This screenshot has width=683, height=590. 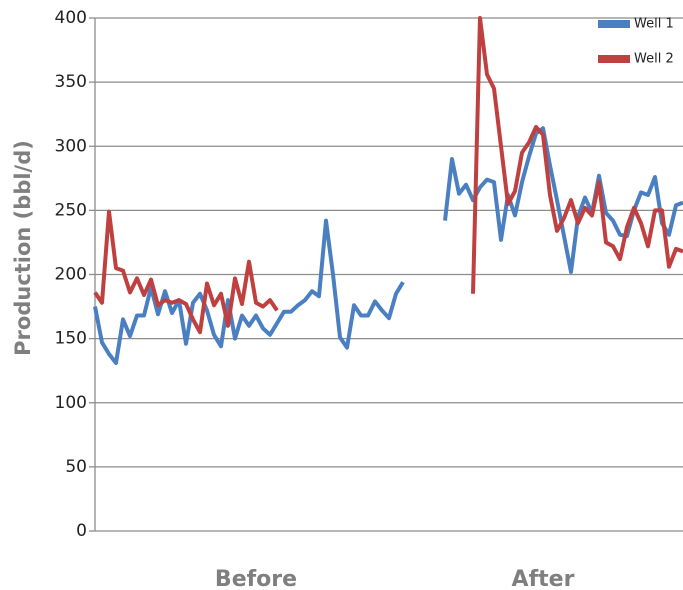 What do you see at coordinates (71, 403) in the screenshot?
I see `y-tick-label: 100` at bounding box center [71, 403].